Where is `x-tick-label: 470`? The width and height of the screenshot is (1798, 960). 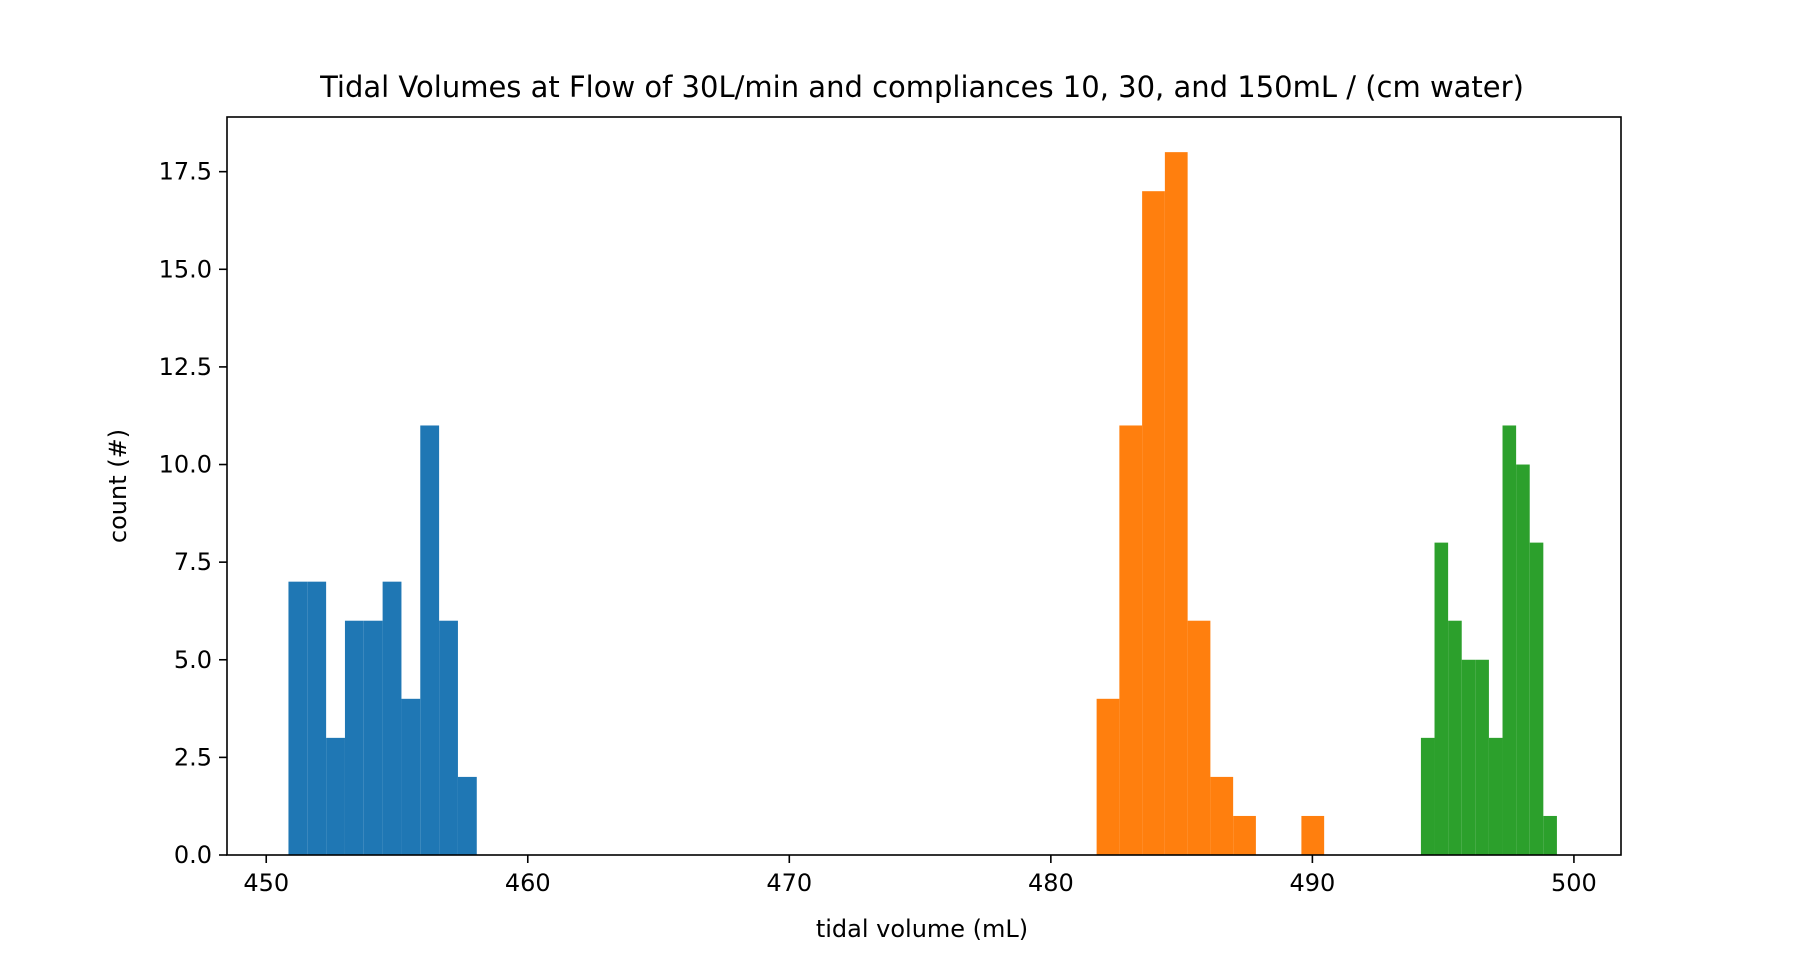
x-tick-label: 470 is located at coordinates (789, 883).